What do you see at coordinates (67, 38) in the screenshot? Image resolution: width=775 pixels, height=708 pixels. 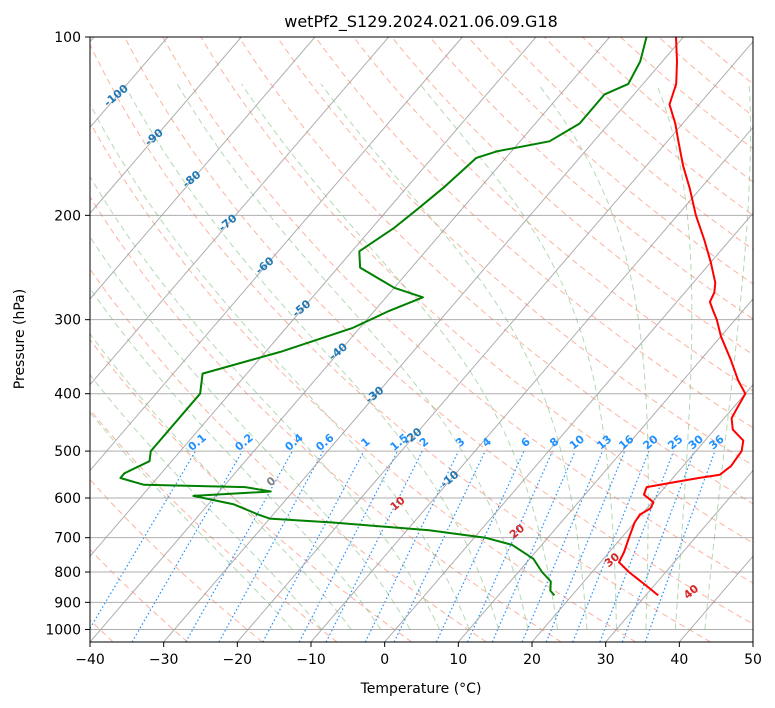 I see `y-tick-label: 100` at bounding box center [67, 38].